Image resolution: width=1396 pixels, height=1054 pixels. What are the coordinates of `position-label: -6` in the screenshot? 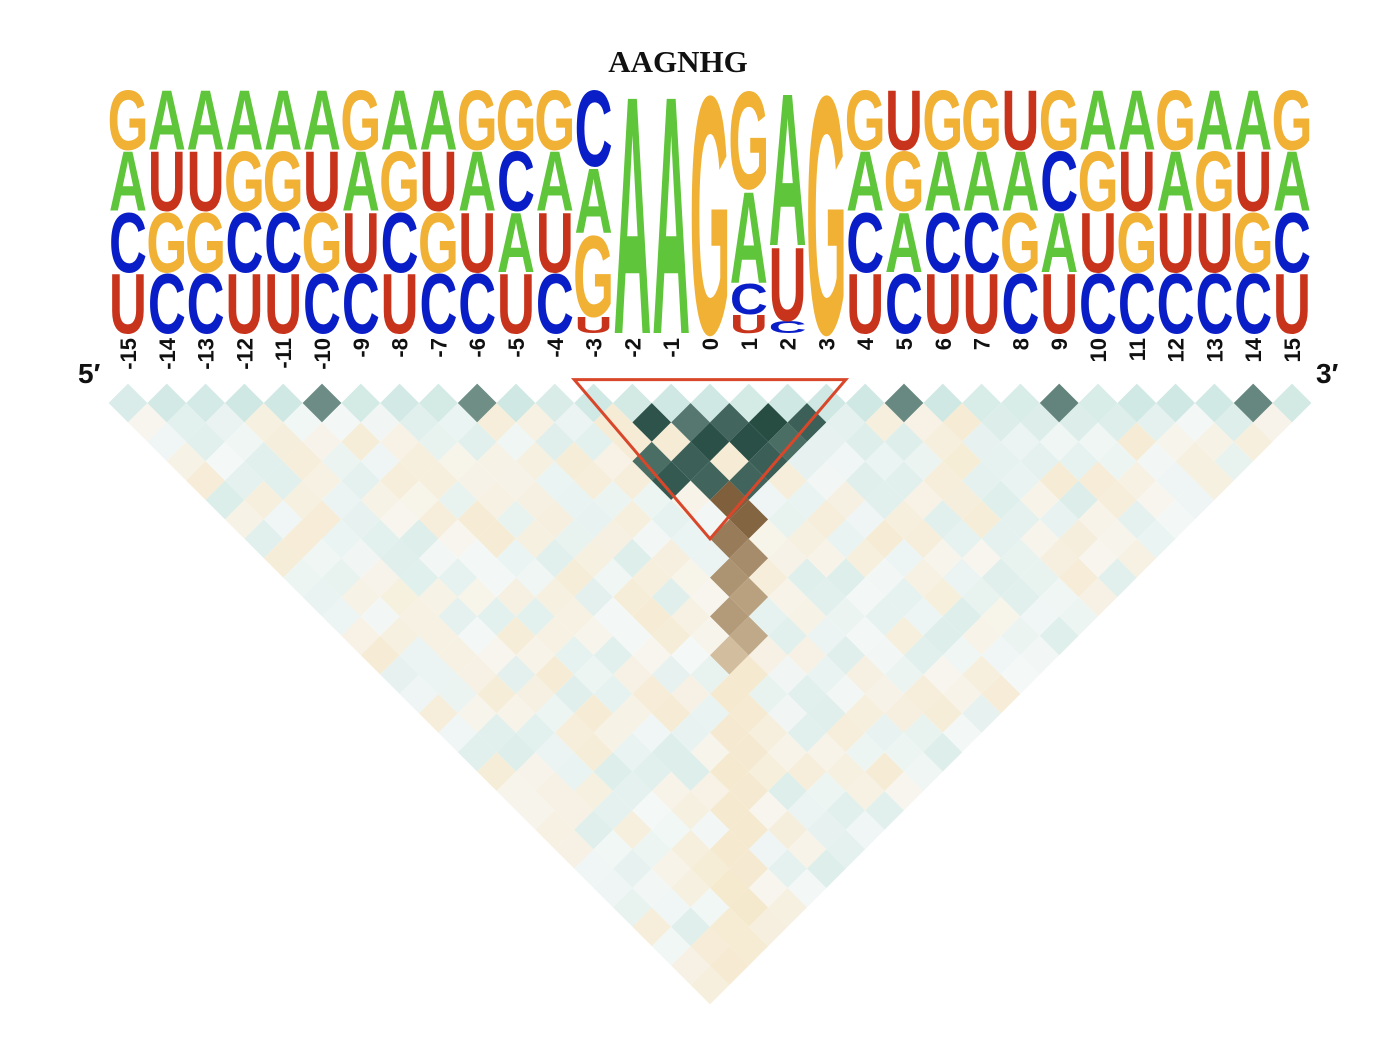 It's located at (477, 348).